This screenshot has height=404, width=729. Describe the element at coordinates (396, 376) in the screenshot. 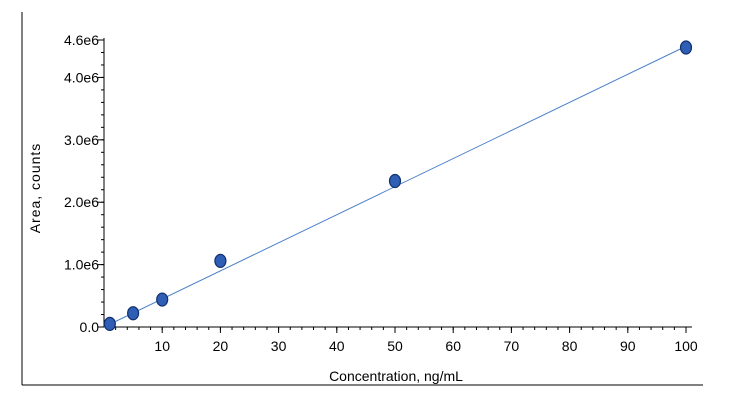

I see `x-axis-title: Concentration, ng/mL` at that location.